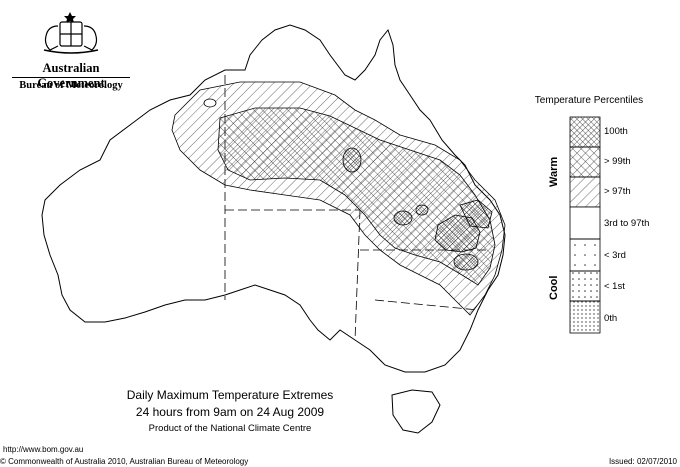  What do you see at coordinates (589, 100) in the screenshot?
I see `legend-title: Temperature Percentiles` at bounding box center [589, 100].